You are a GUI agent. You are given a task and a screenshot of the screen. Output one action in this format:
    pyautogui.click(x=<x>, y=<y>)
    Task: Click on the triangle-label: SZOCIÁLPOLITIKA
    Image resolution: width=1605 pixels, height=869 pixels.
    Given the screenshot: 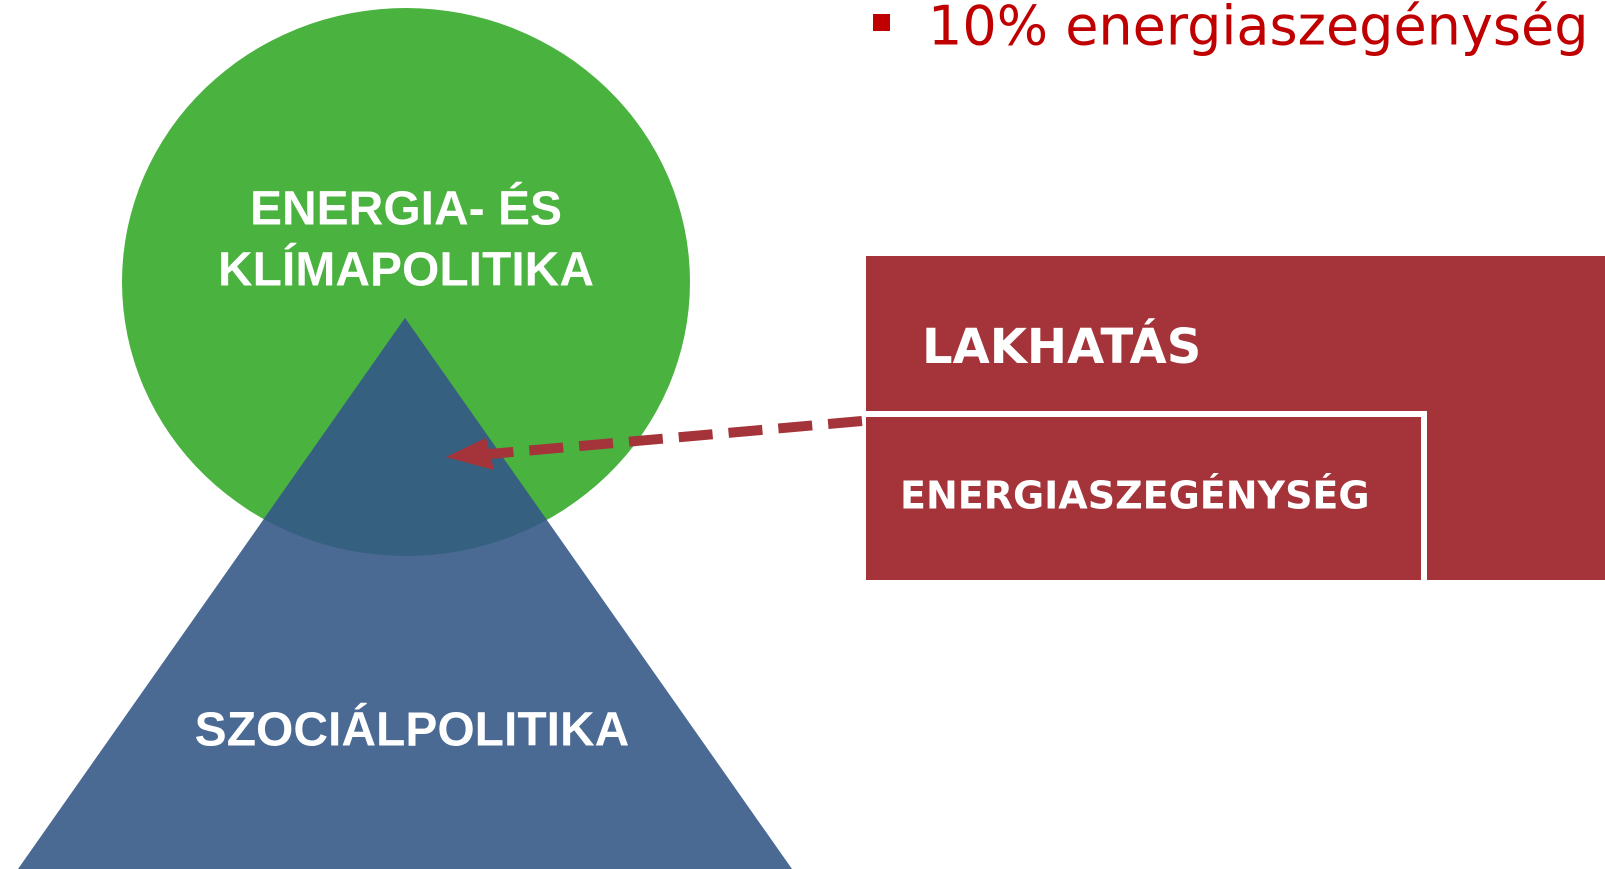 What is the action you would take?
    pyautogui.click(x=412, y=730)
    